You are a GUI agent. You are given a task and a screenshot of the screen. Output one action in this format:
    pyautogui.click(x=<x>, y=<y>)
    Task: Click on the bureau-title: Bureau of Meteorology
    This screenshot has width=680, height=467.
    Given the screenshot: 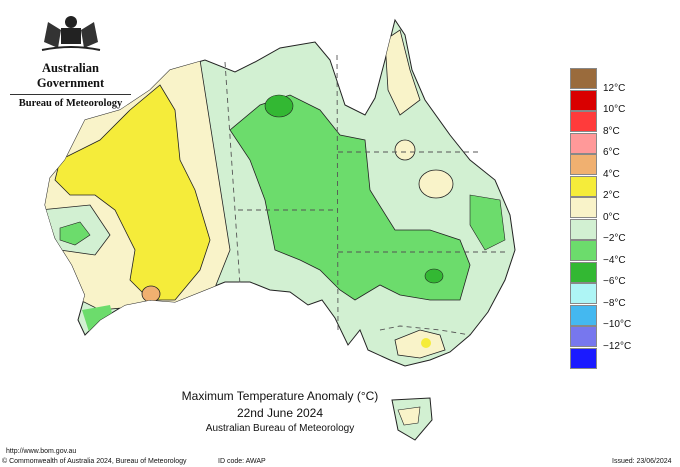 What is the action you would take?
    pyautogui.click(x=70, y=103)
    